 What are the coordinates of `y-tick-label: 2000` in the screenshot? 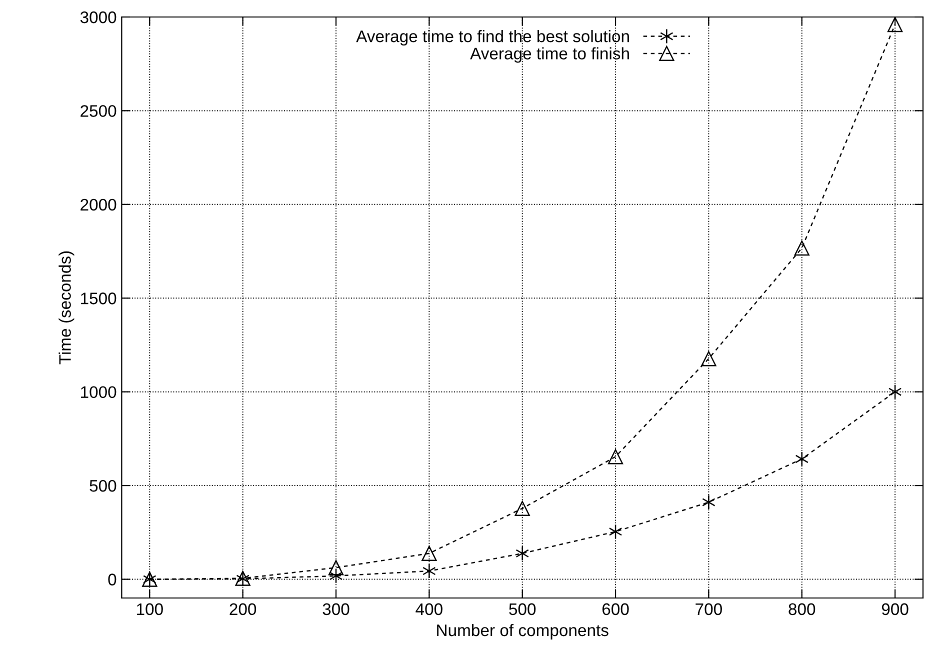 It's located at (98, 204).